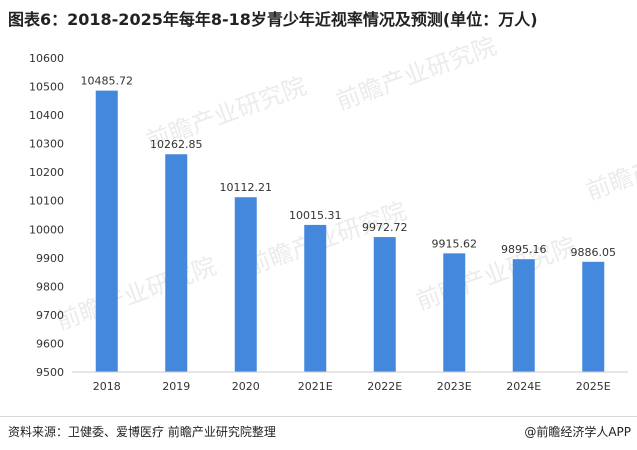  What do you see at coordinates (50, 286) in the screenshot?
I see `y-tick-label: 9800` at bounding box center [50, 286].